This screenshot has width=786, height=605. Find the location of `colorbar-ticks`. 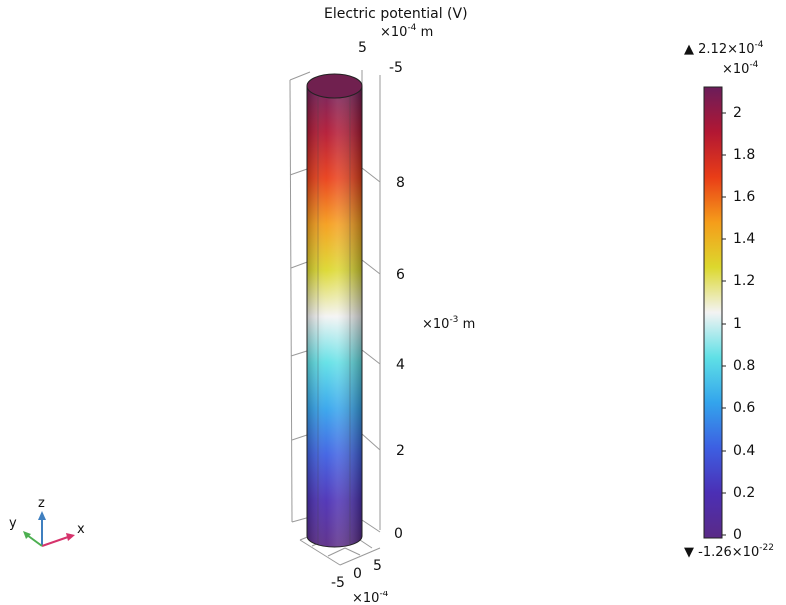

colorbar-ticks is located at coordinates (724, 324).